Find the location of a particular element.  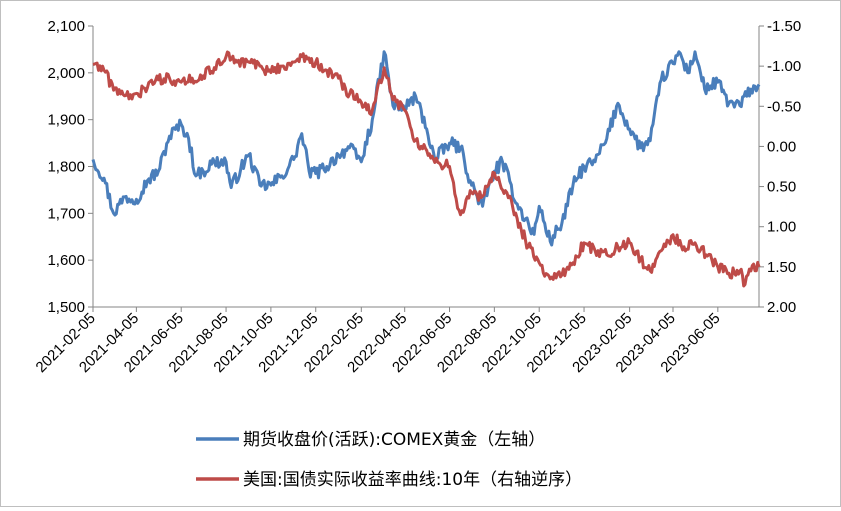

y-right-tick-label: -1.00 is located at coordinates (784, 66).